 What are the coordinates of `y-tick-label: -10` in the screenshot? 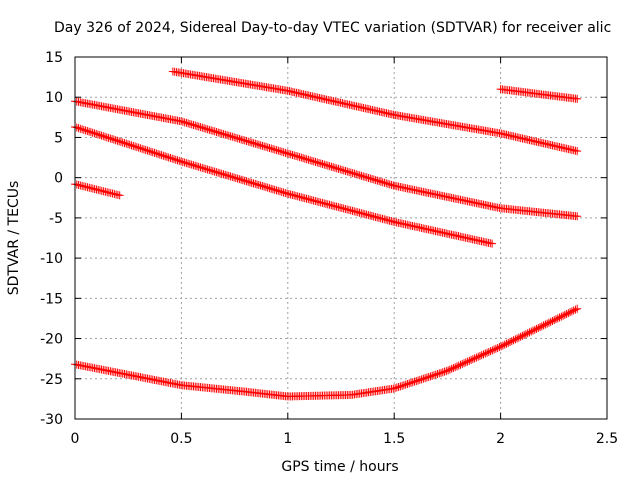 It's located at (51, 259).